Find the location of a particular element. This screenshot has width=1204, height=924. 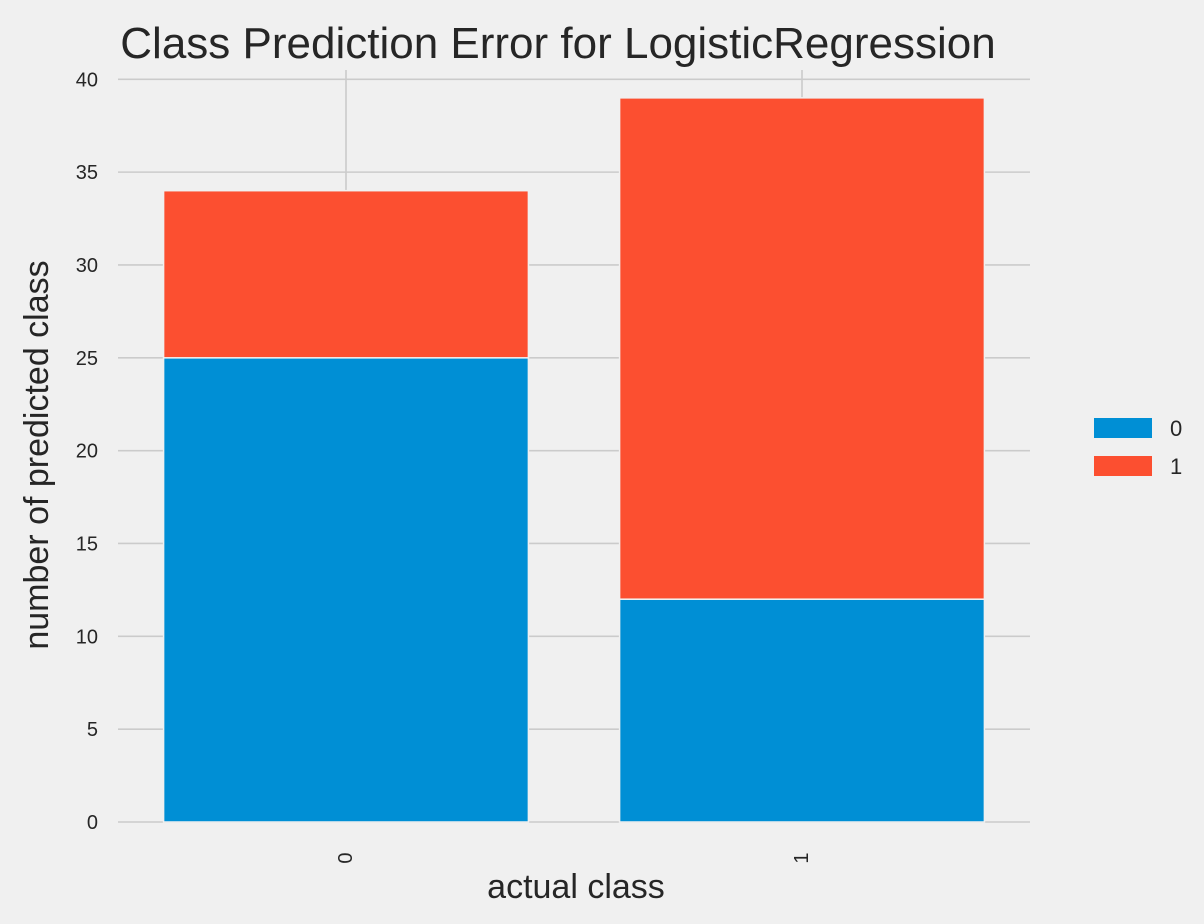

y-axis-label: number of predicted class is located at coordinates (37, 454).